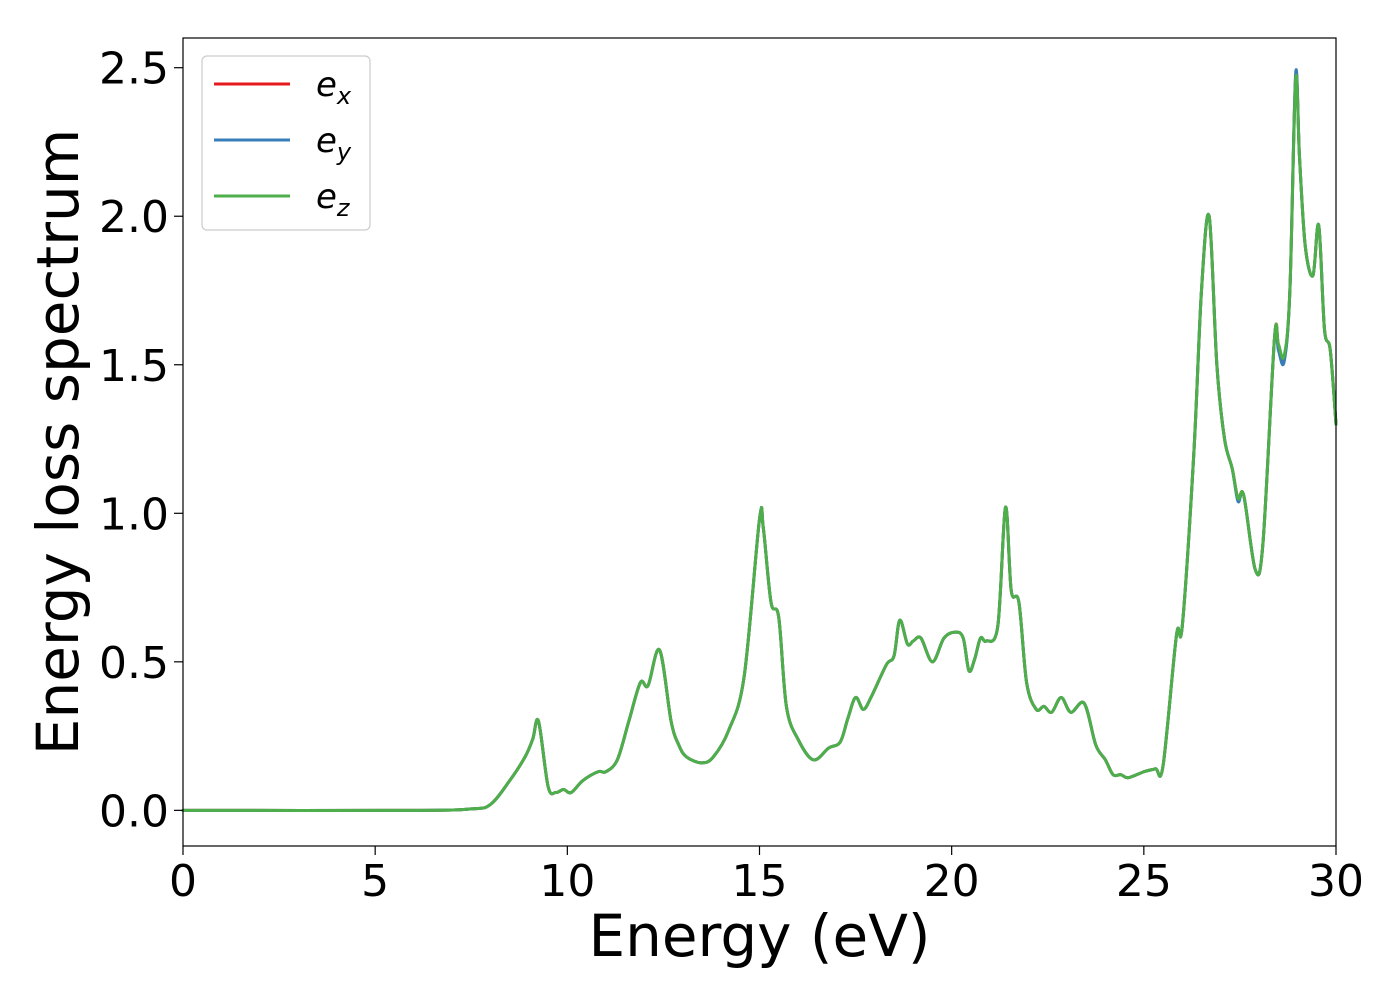 This screenshot has height=1000, width=1400. I want to click on x-tick-label: 30, so click(1336, 881).